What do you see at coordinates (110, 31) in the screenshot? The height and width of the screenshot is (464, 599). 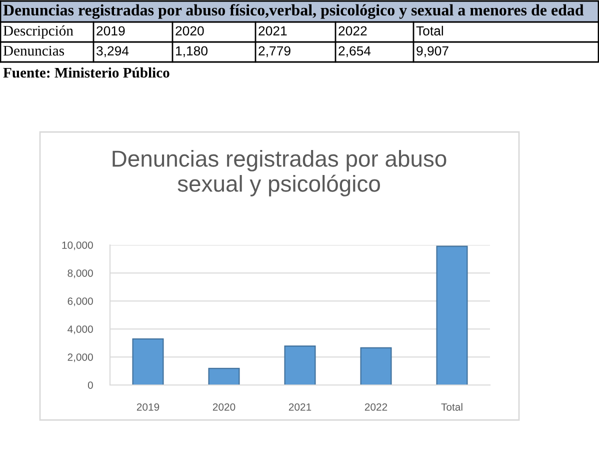 I see `category-label: 2019` at bounding box center [110, 31].